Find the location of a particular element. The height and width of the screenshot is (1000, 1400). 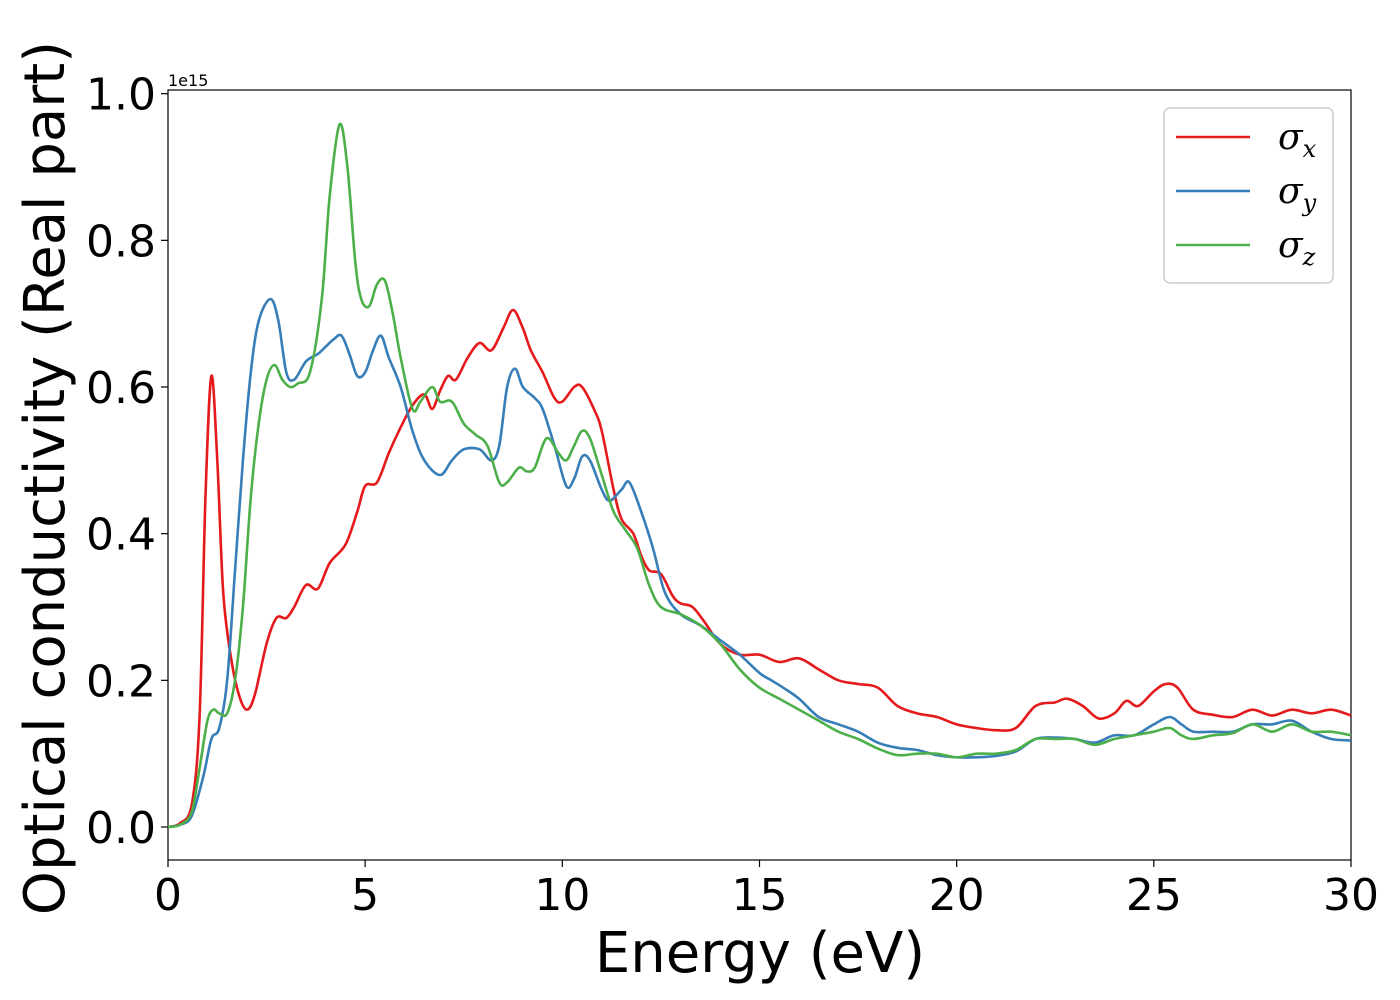

x-tick-label: 5 is located at coordinates (365, 895).